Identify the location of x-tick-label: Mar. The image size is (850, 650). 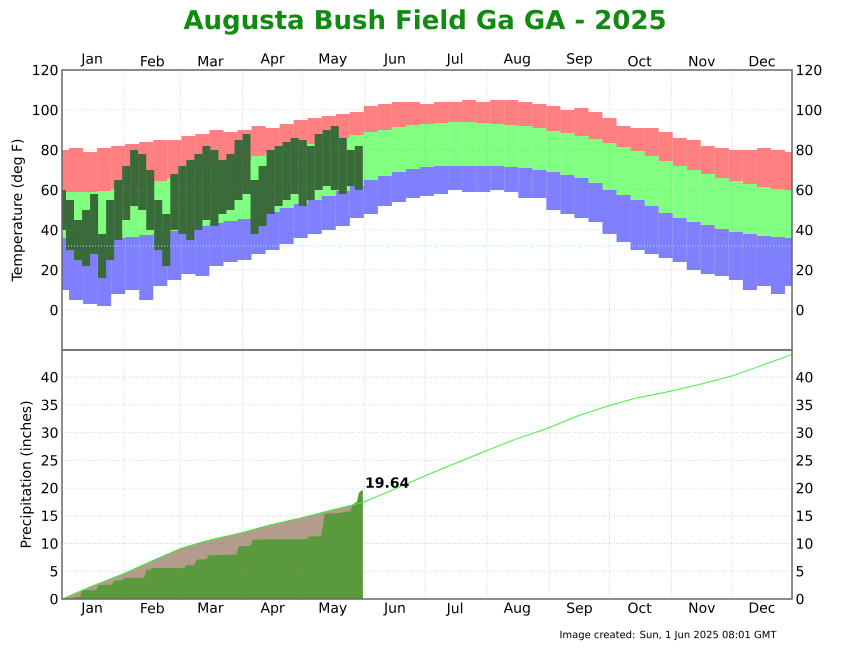
(211, 607).